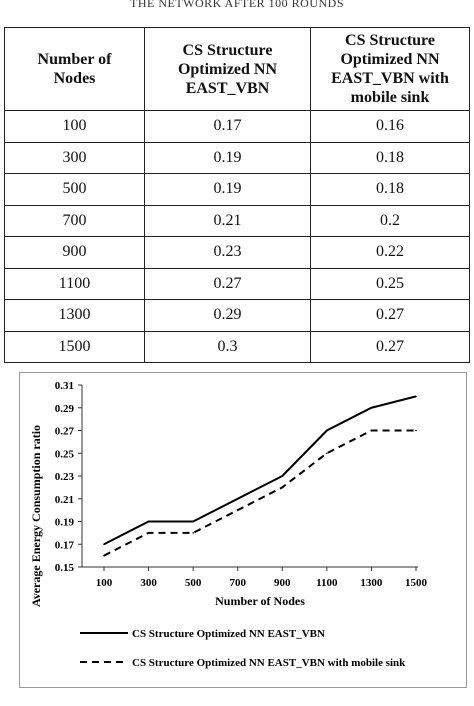  I want to click on table-cell: 0.29, so click(227, 315).